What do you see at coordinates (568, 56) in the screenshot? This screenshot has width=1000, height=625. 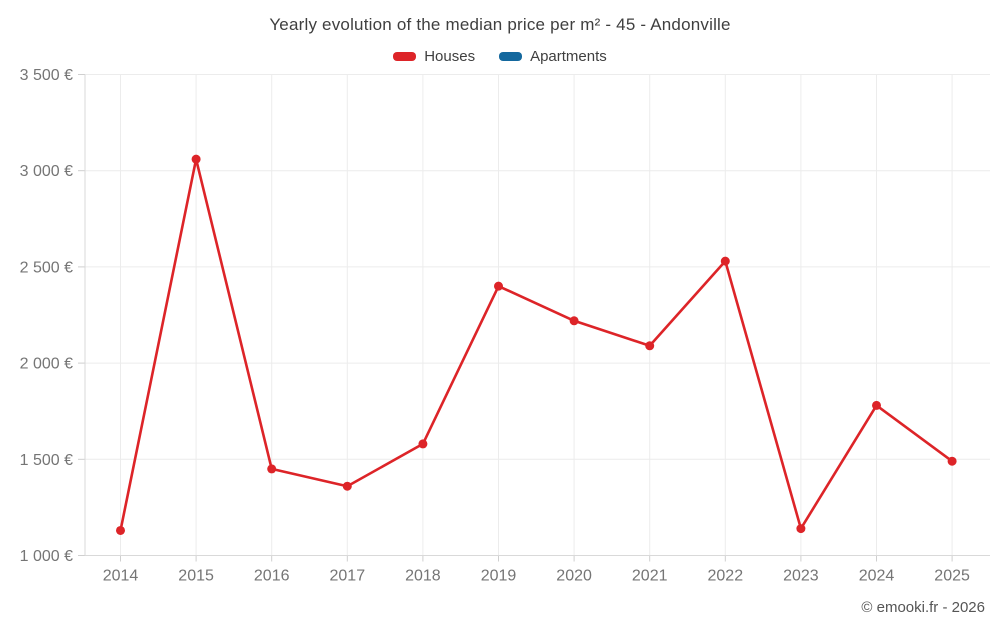 I see `legend-label-apartments: Apartments` at bounding box center [568, 56].